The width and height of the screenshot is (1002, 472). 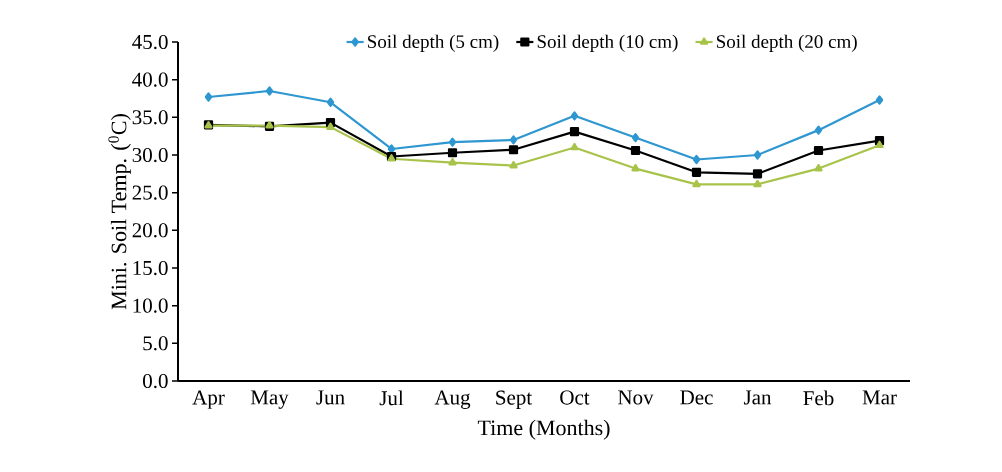 What do you see at coordinates (391, 398) in the screenshot?
I see `x-tick-label: Jul` at bounding box center [391, 398].